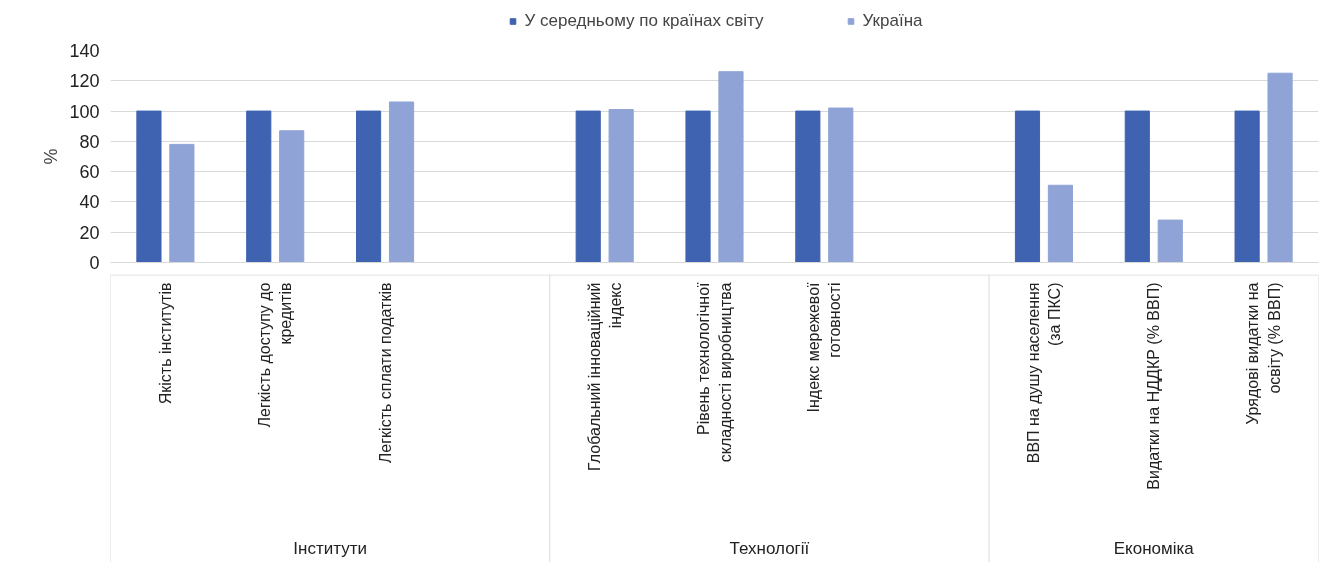  I want to click on legend-label: У середньому по країнах світу, so click(644, 21).